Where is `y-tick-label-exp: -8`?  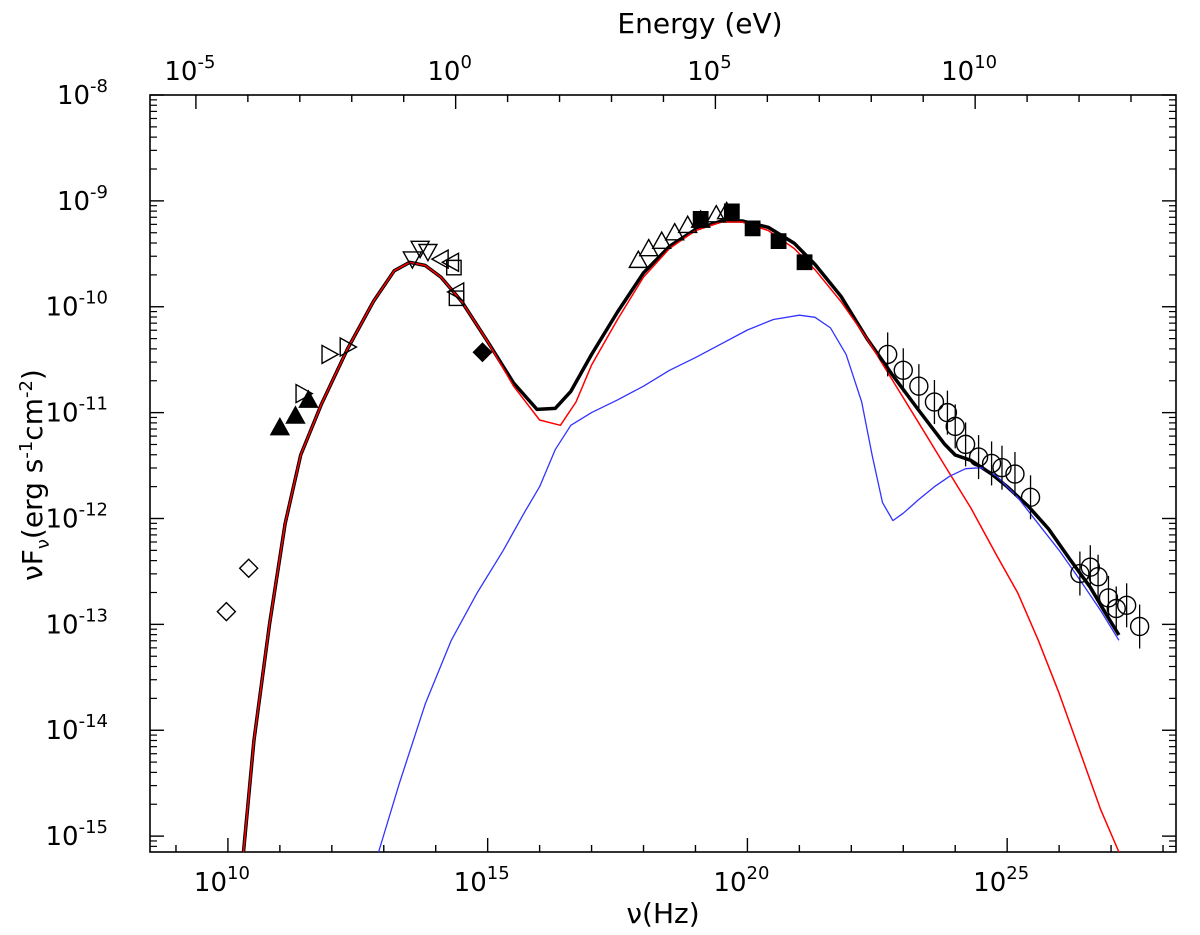
y-tick-label-exp: -8 is located at coordinates (99, 86).